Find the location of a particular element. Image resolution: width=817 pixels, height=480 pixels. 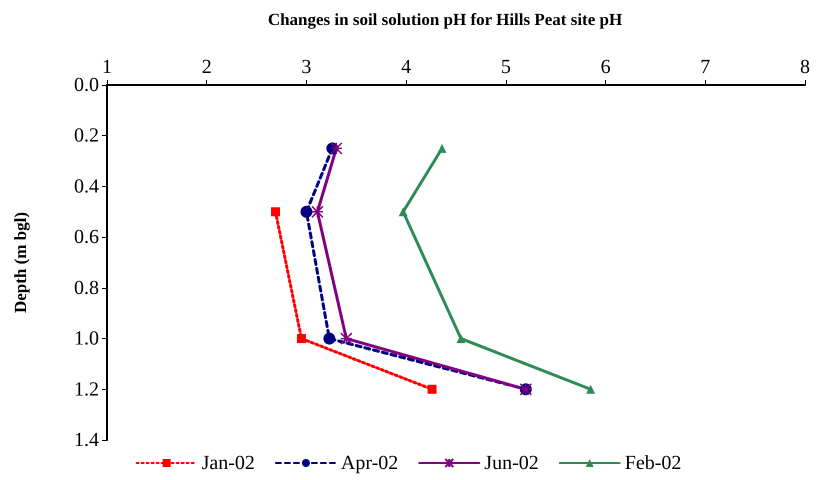

x-tick-label: 3 is located at coordinates (306, 67).